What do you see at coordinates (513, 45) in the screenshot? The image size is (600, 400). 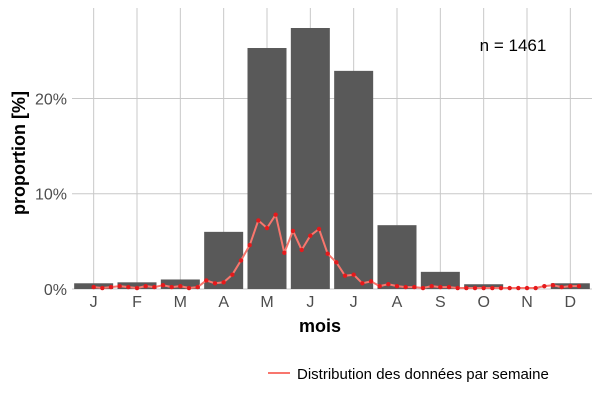 I see `sample-size-annotation: n = 1461` at bounding box center [513, 45].